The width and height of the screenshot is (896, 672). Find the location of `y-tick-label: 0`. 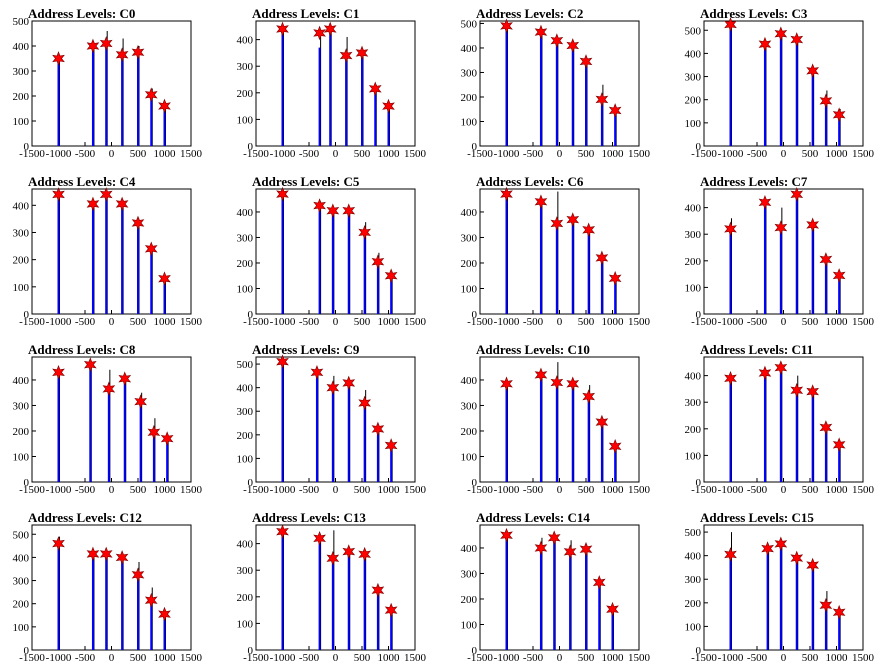

y-tick-label: 0 is located at coordinates (251, 147).